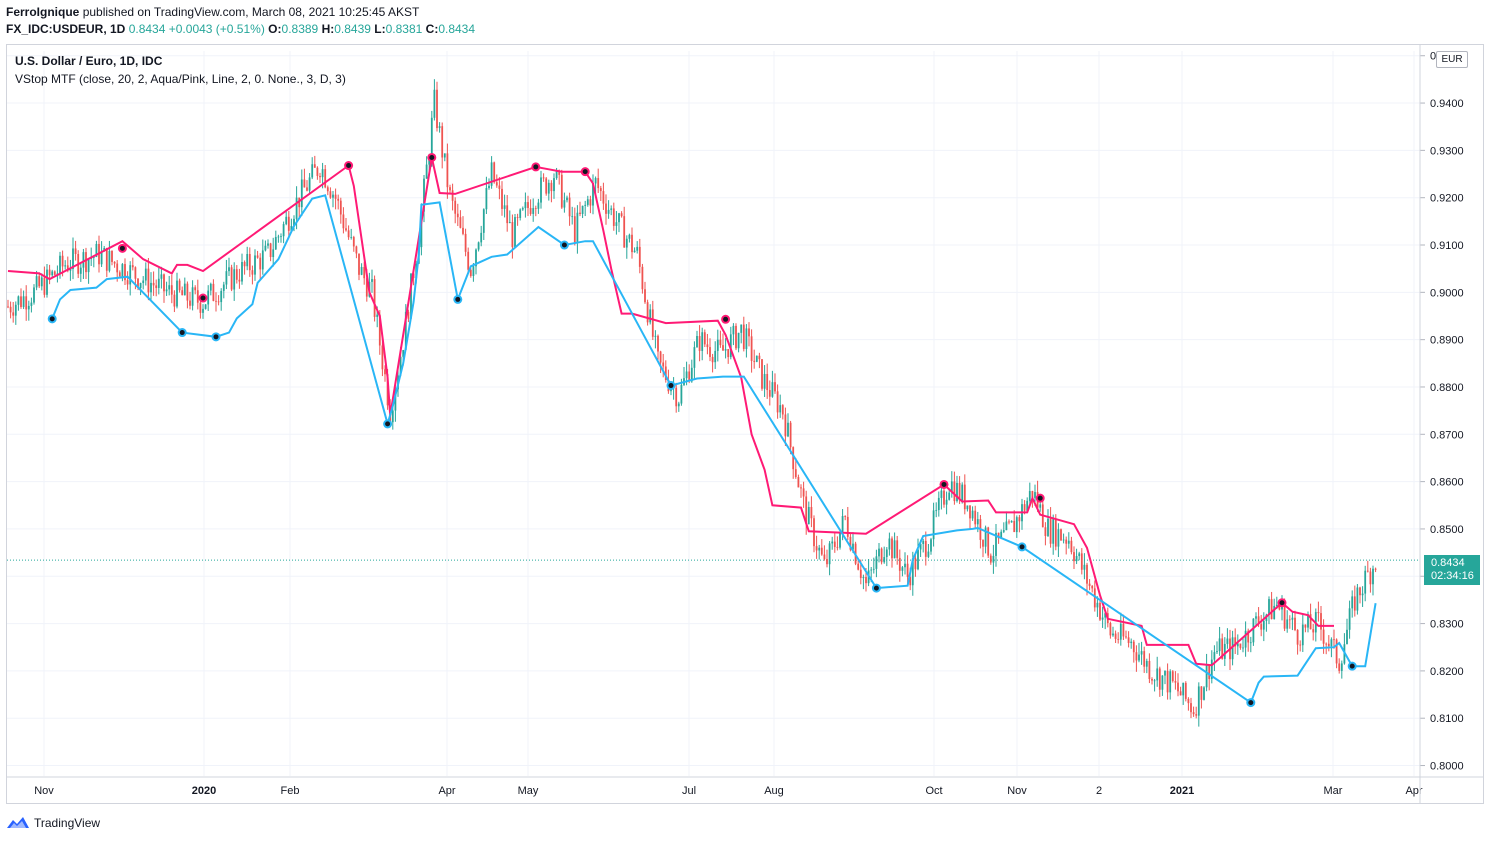  Describe the element at coordinates (1447, 293) in the screenshot. I see `y-tick-label: 0.9000` at that location.